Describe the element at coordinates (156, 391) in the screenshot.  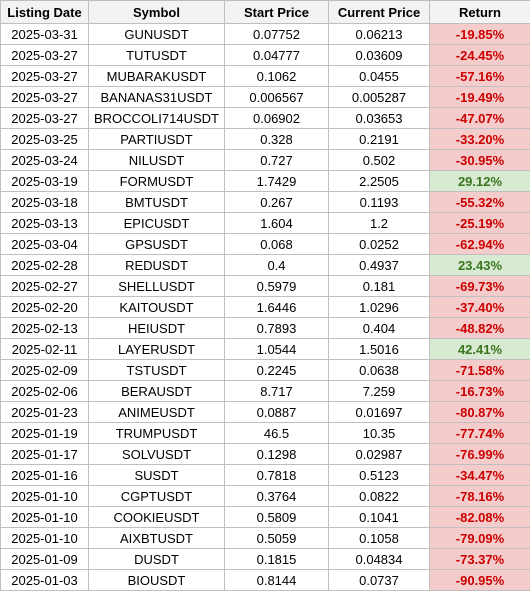
I see `symbol-cell: BERAUSDT` at that location.